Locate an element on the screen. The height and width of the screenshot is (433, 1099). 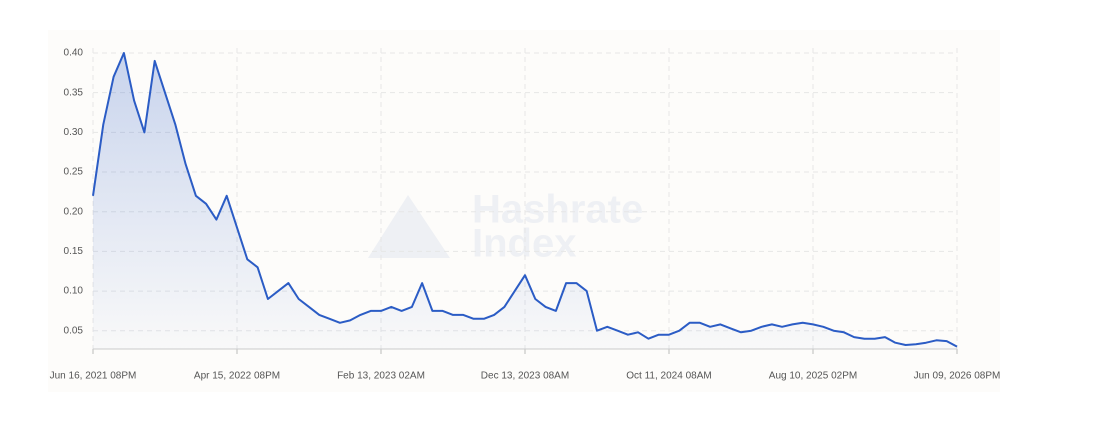
watermark-text: Index is located at coordinates (524, 244).